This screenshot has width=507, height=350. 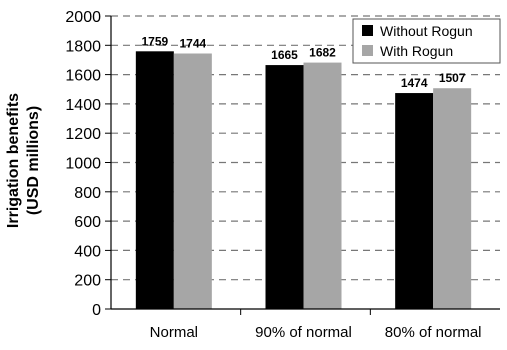 I want to click on data-labels: 1759 1744 1665 1682 1474 1507, so click(x=303, y=62).